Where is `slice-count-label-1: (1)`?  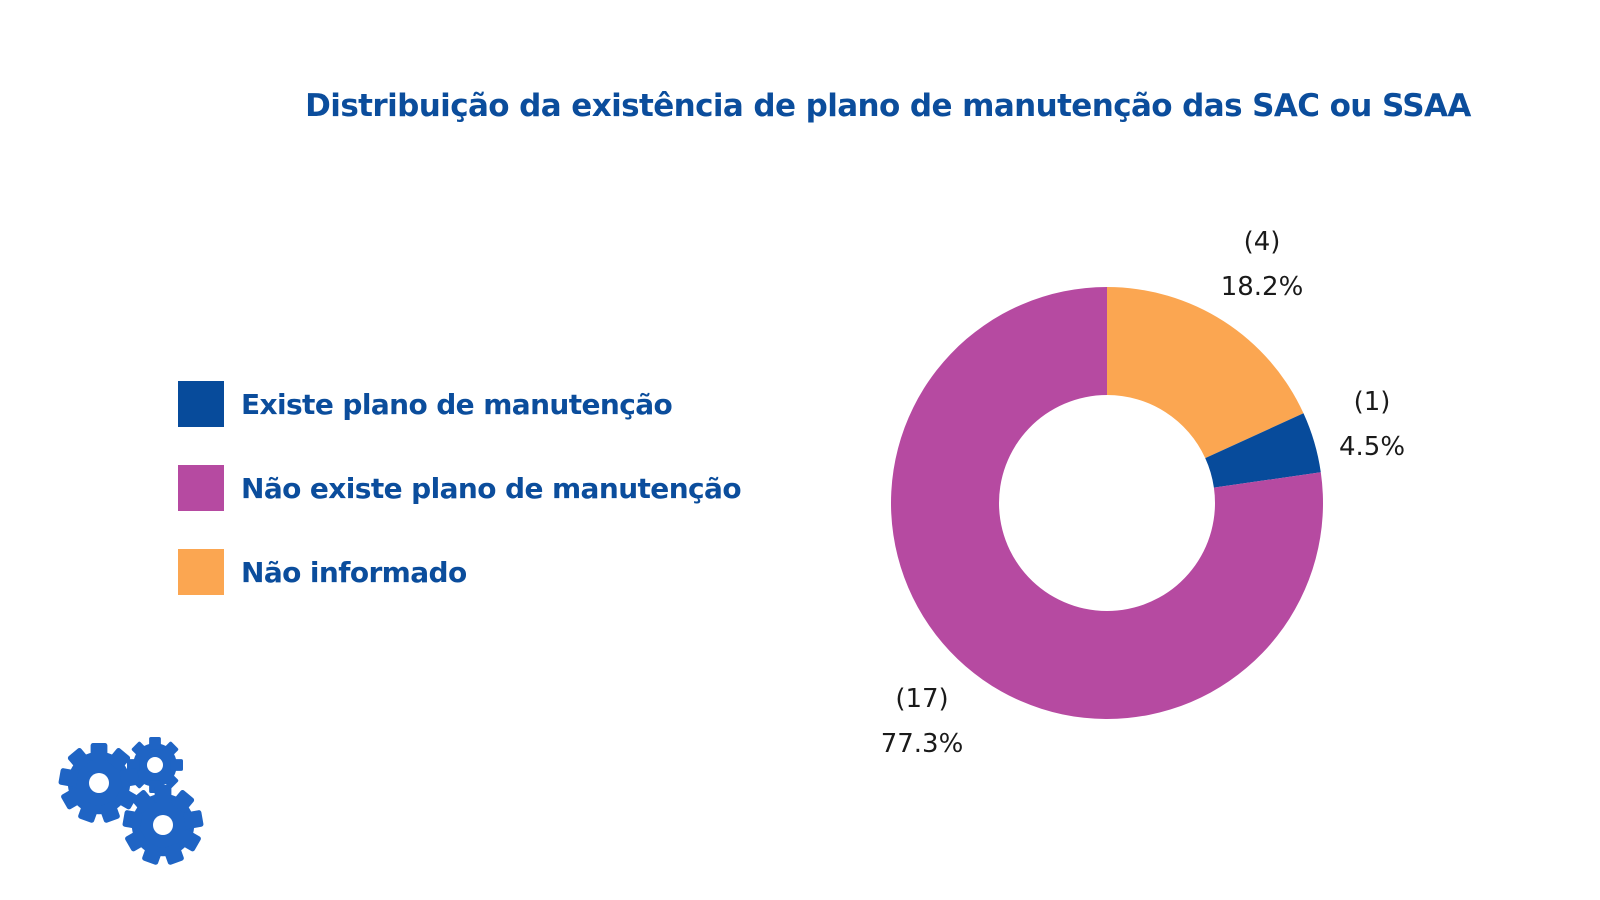
slice-count-label-1: (1) is located at coordinates (1372, 402).